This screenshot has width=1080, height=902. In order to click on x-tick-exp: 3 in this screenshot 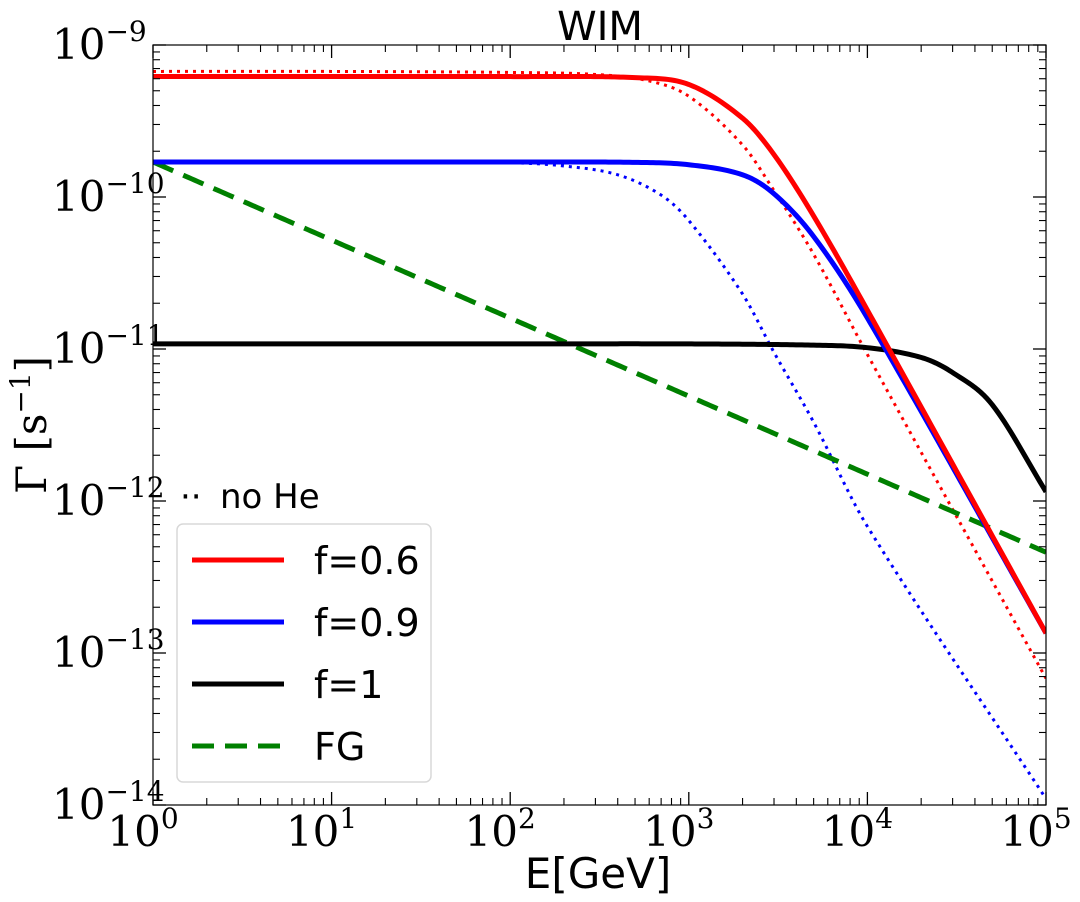, I will do `click(706, 818)`.